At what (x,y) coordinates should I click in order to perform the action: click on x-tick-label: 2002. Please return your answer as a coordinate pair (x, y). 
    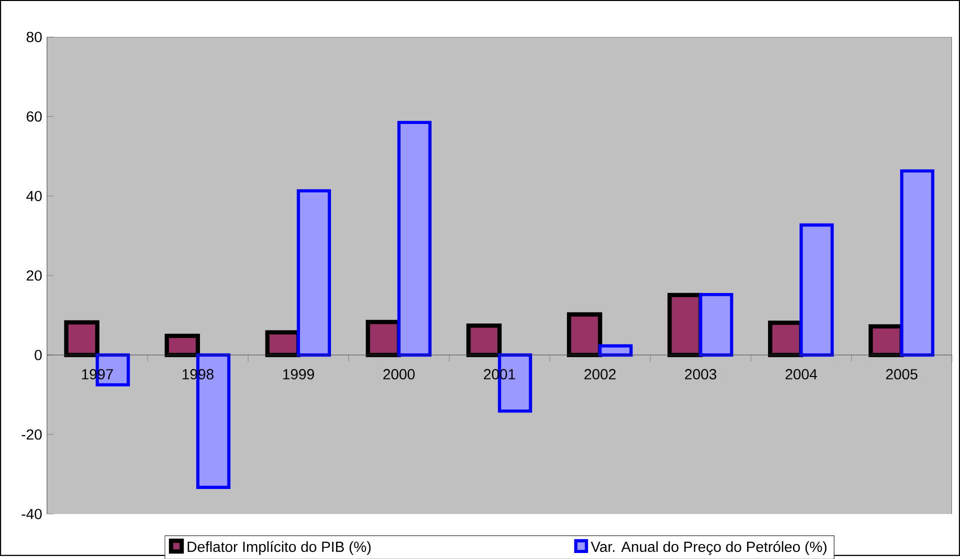
    Looking at the image, I should click on (600, 374).